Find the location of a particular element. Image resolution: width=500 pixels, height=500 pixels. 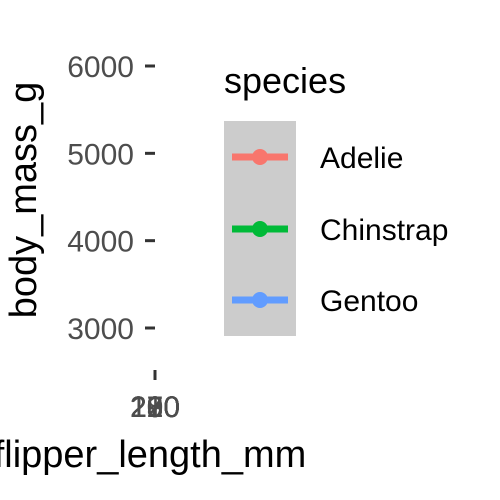

x-tick-label: 180 is located at coordinates (155, 407).